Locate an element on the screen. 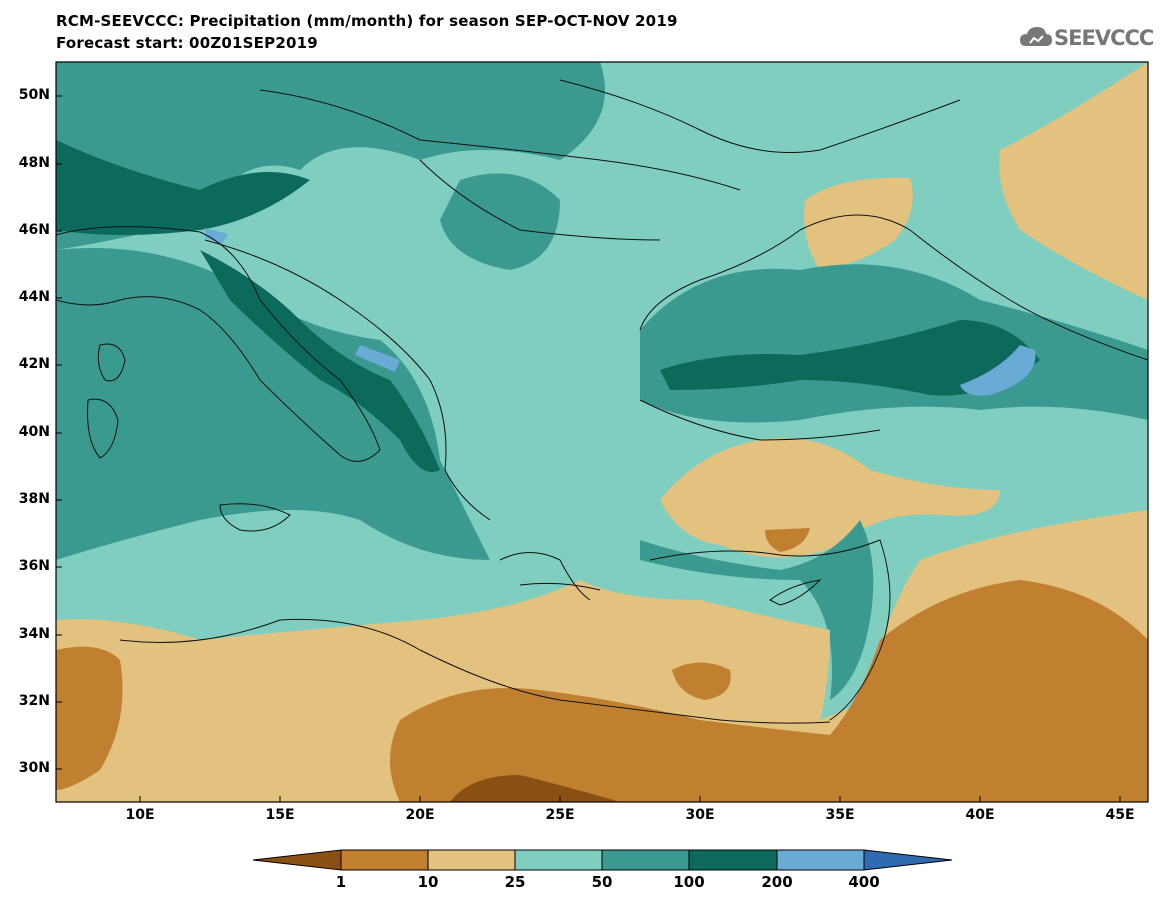 This screenshot has width=1165, height=907. lon-label: 45E is located at coordinates (1120, 815).